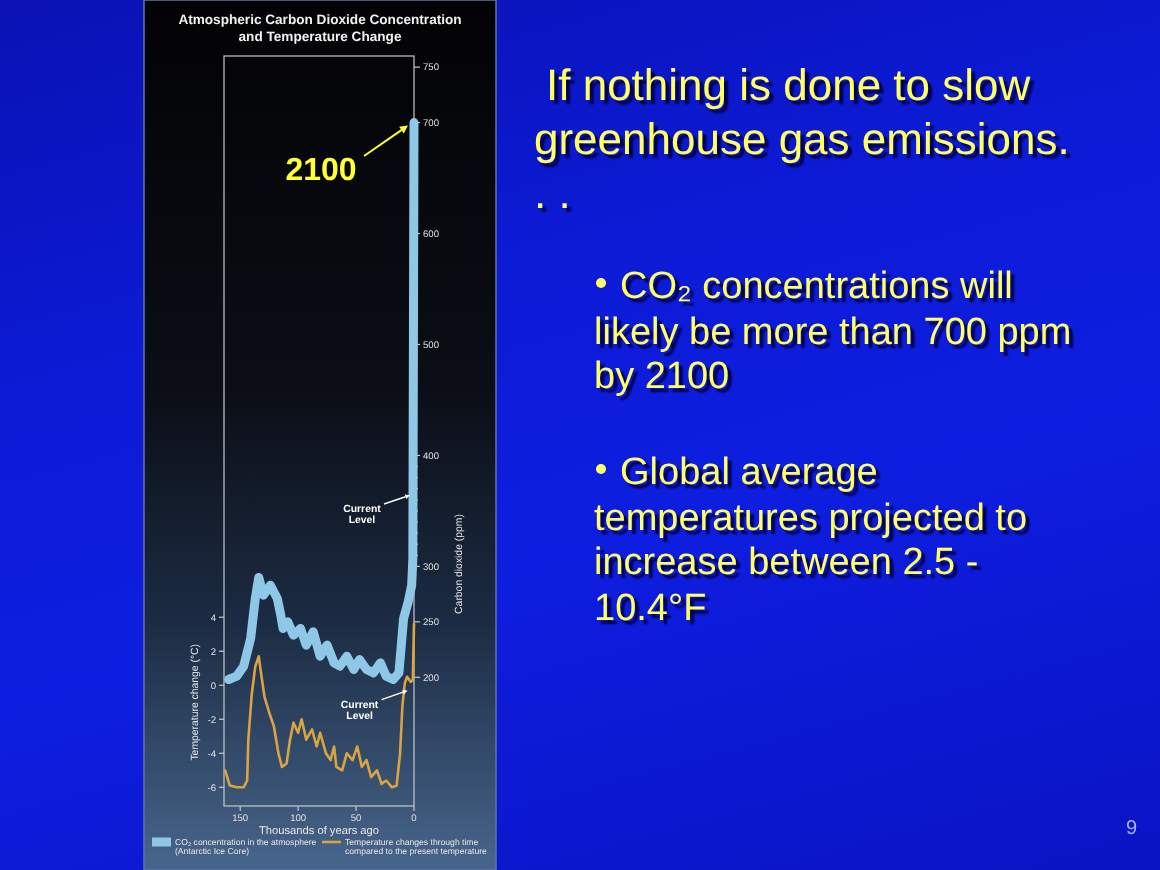  I want to click on text: If nothing is done to slow greenhouse gas emissions. . ., so click(803, 139).